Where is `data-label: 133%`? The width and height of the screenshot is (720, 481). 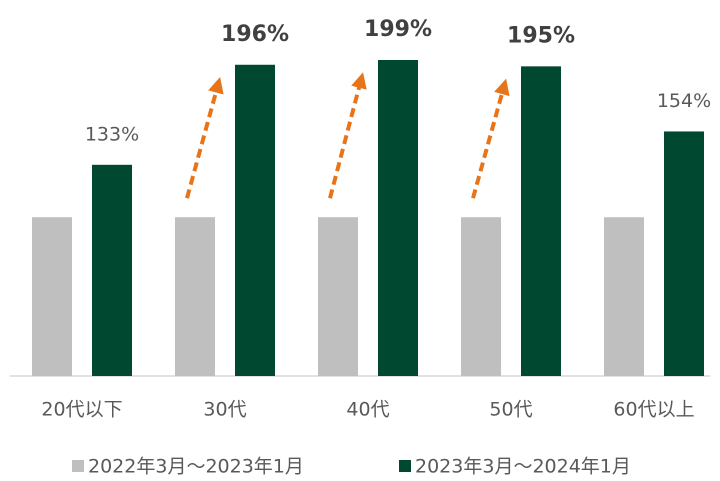 data-label: 133% is located at coordinates (112, 134).